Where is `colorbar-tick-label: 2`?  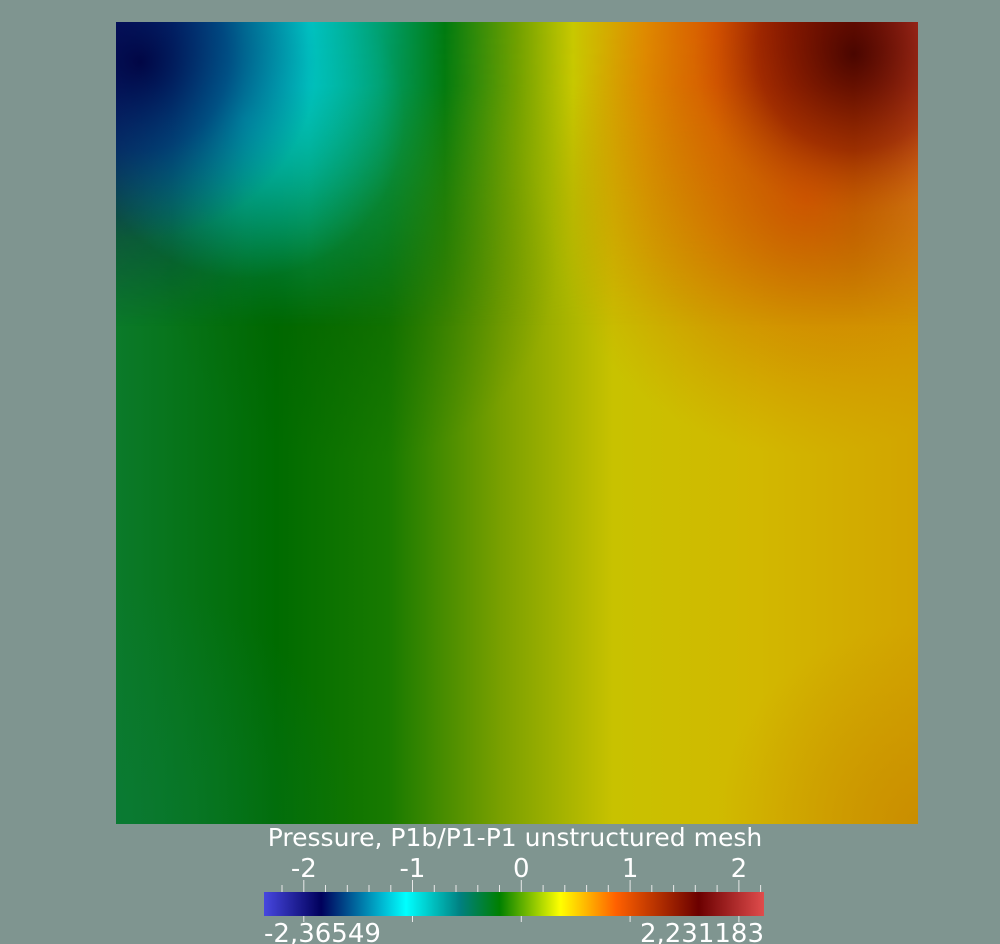 colorbar-tick-label: 2 is located at coordinates (739, 869).